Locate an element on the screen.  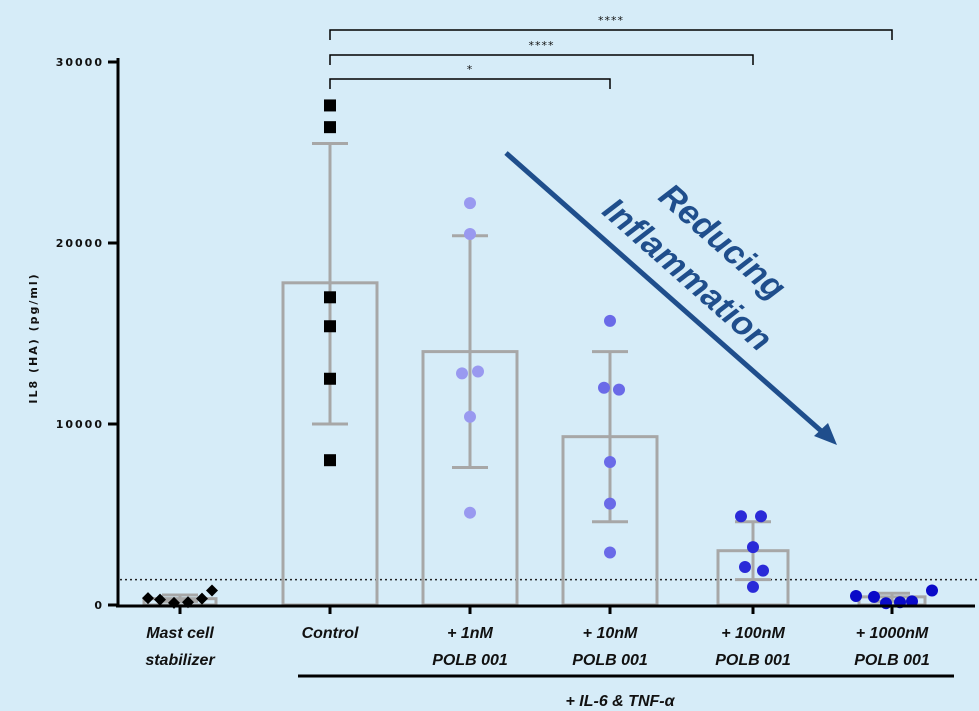
treatment-label: + IL-6 & TNF-α is located at coordinates (620, 701).